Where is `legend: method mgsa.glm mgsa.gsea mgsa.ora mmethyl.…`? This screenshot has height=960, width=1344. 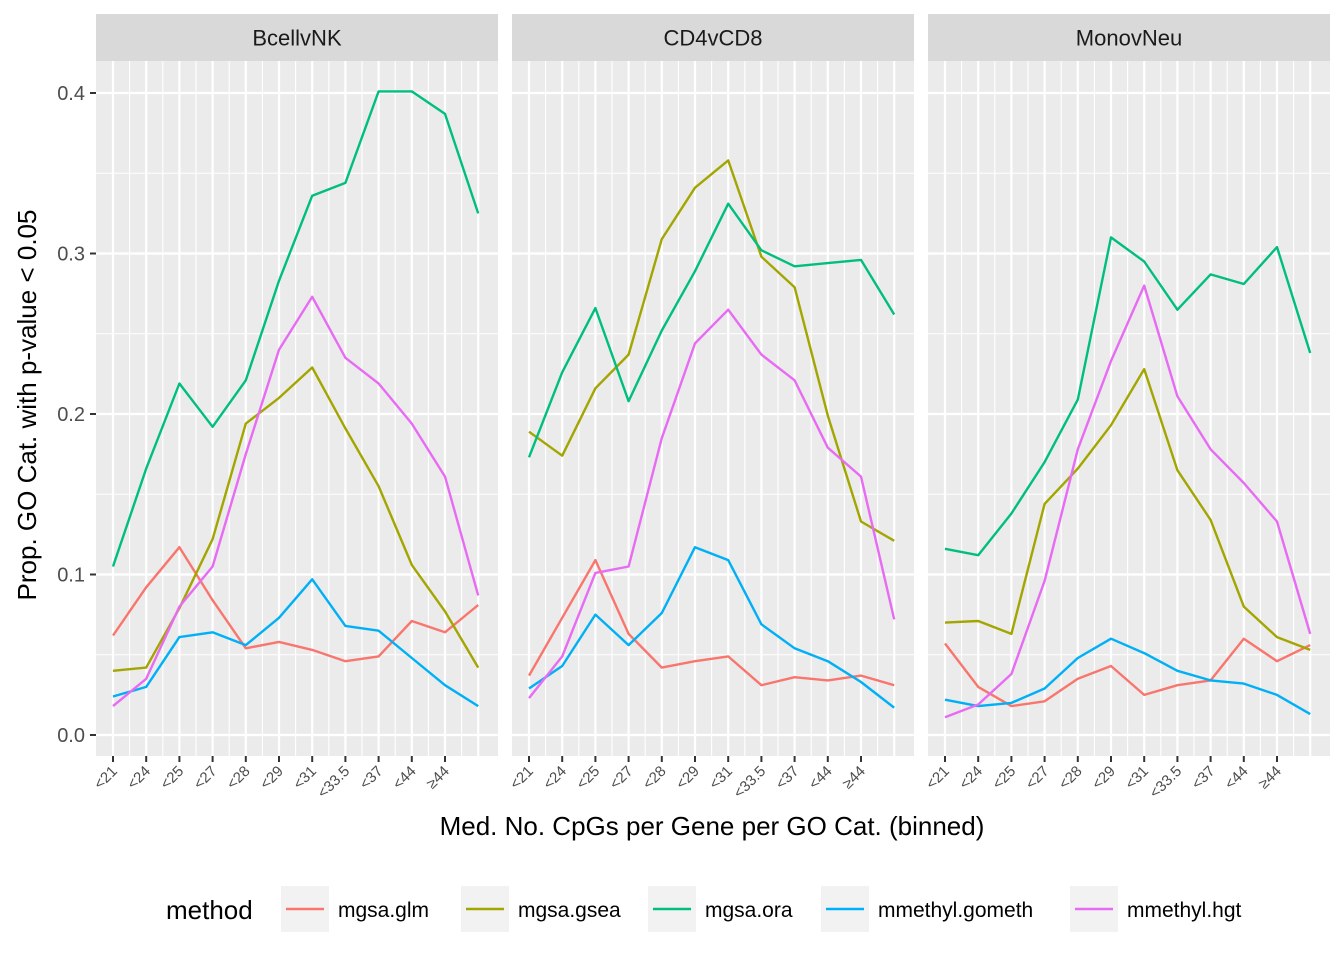 legend: method mgsa.glm mgsa.gsea mgsa.ora mmethyl.… is located at coordinates (704, 909).